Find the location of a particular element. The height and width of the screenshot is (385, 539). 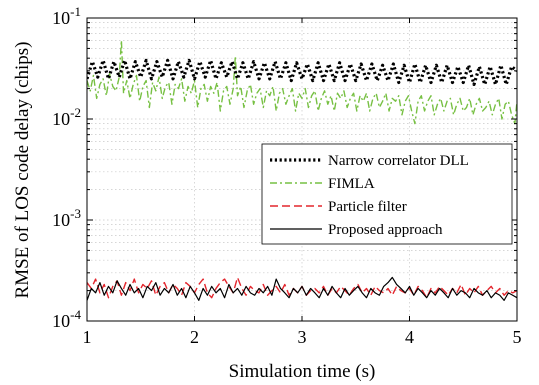

legend-label: FIMLA is located at coordinates (351, 184).